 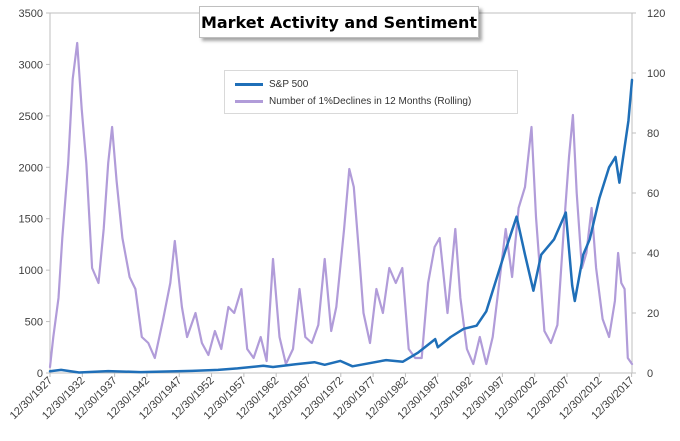 What do you see at coordinates (656, 14) in the screenshot?
I see `right-y-tick-label: 120` at bounding box center [656, 14].